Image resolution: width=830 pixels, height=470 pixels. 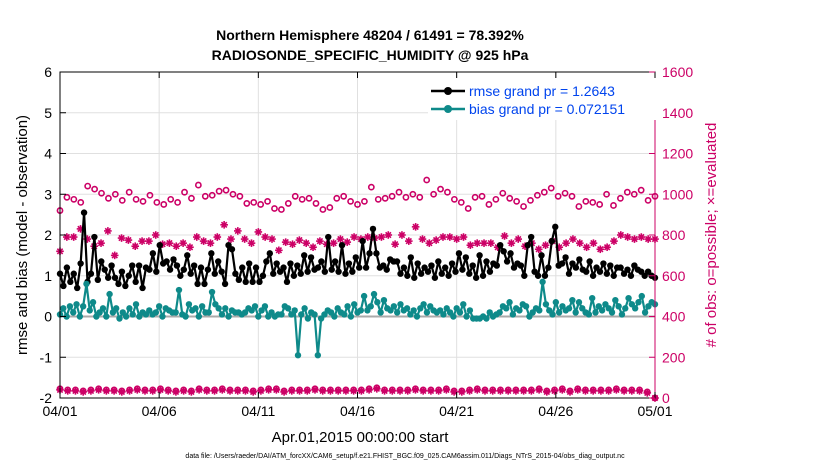 I want to click on y-right-tick-label: 1400, so click(x=677, y=113).